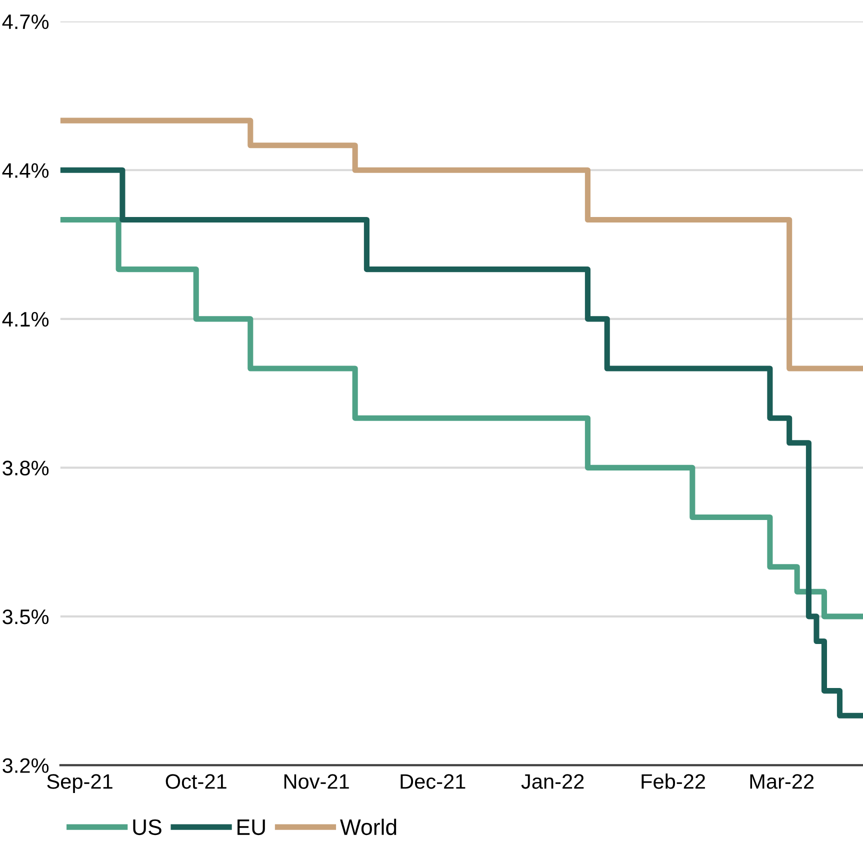  What do you see at coordinates (25, 616) in the screenshot?
I see `y-tick-label: 3.5%` at bounding box center [25, 616].